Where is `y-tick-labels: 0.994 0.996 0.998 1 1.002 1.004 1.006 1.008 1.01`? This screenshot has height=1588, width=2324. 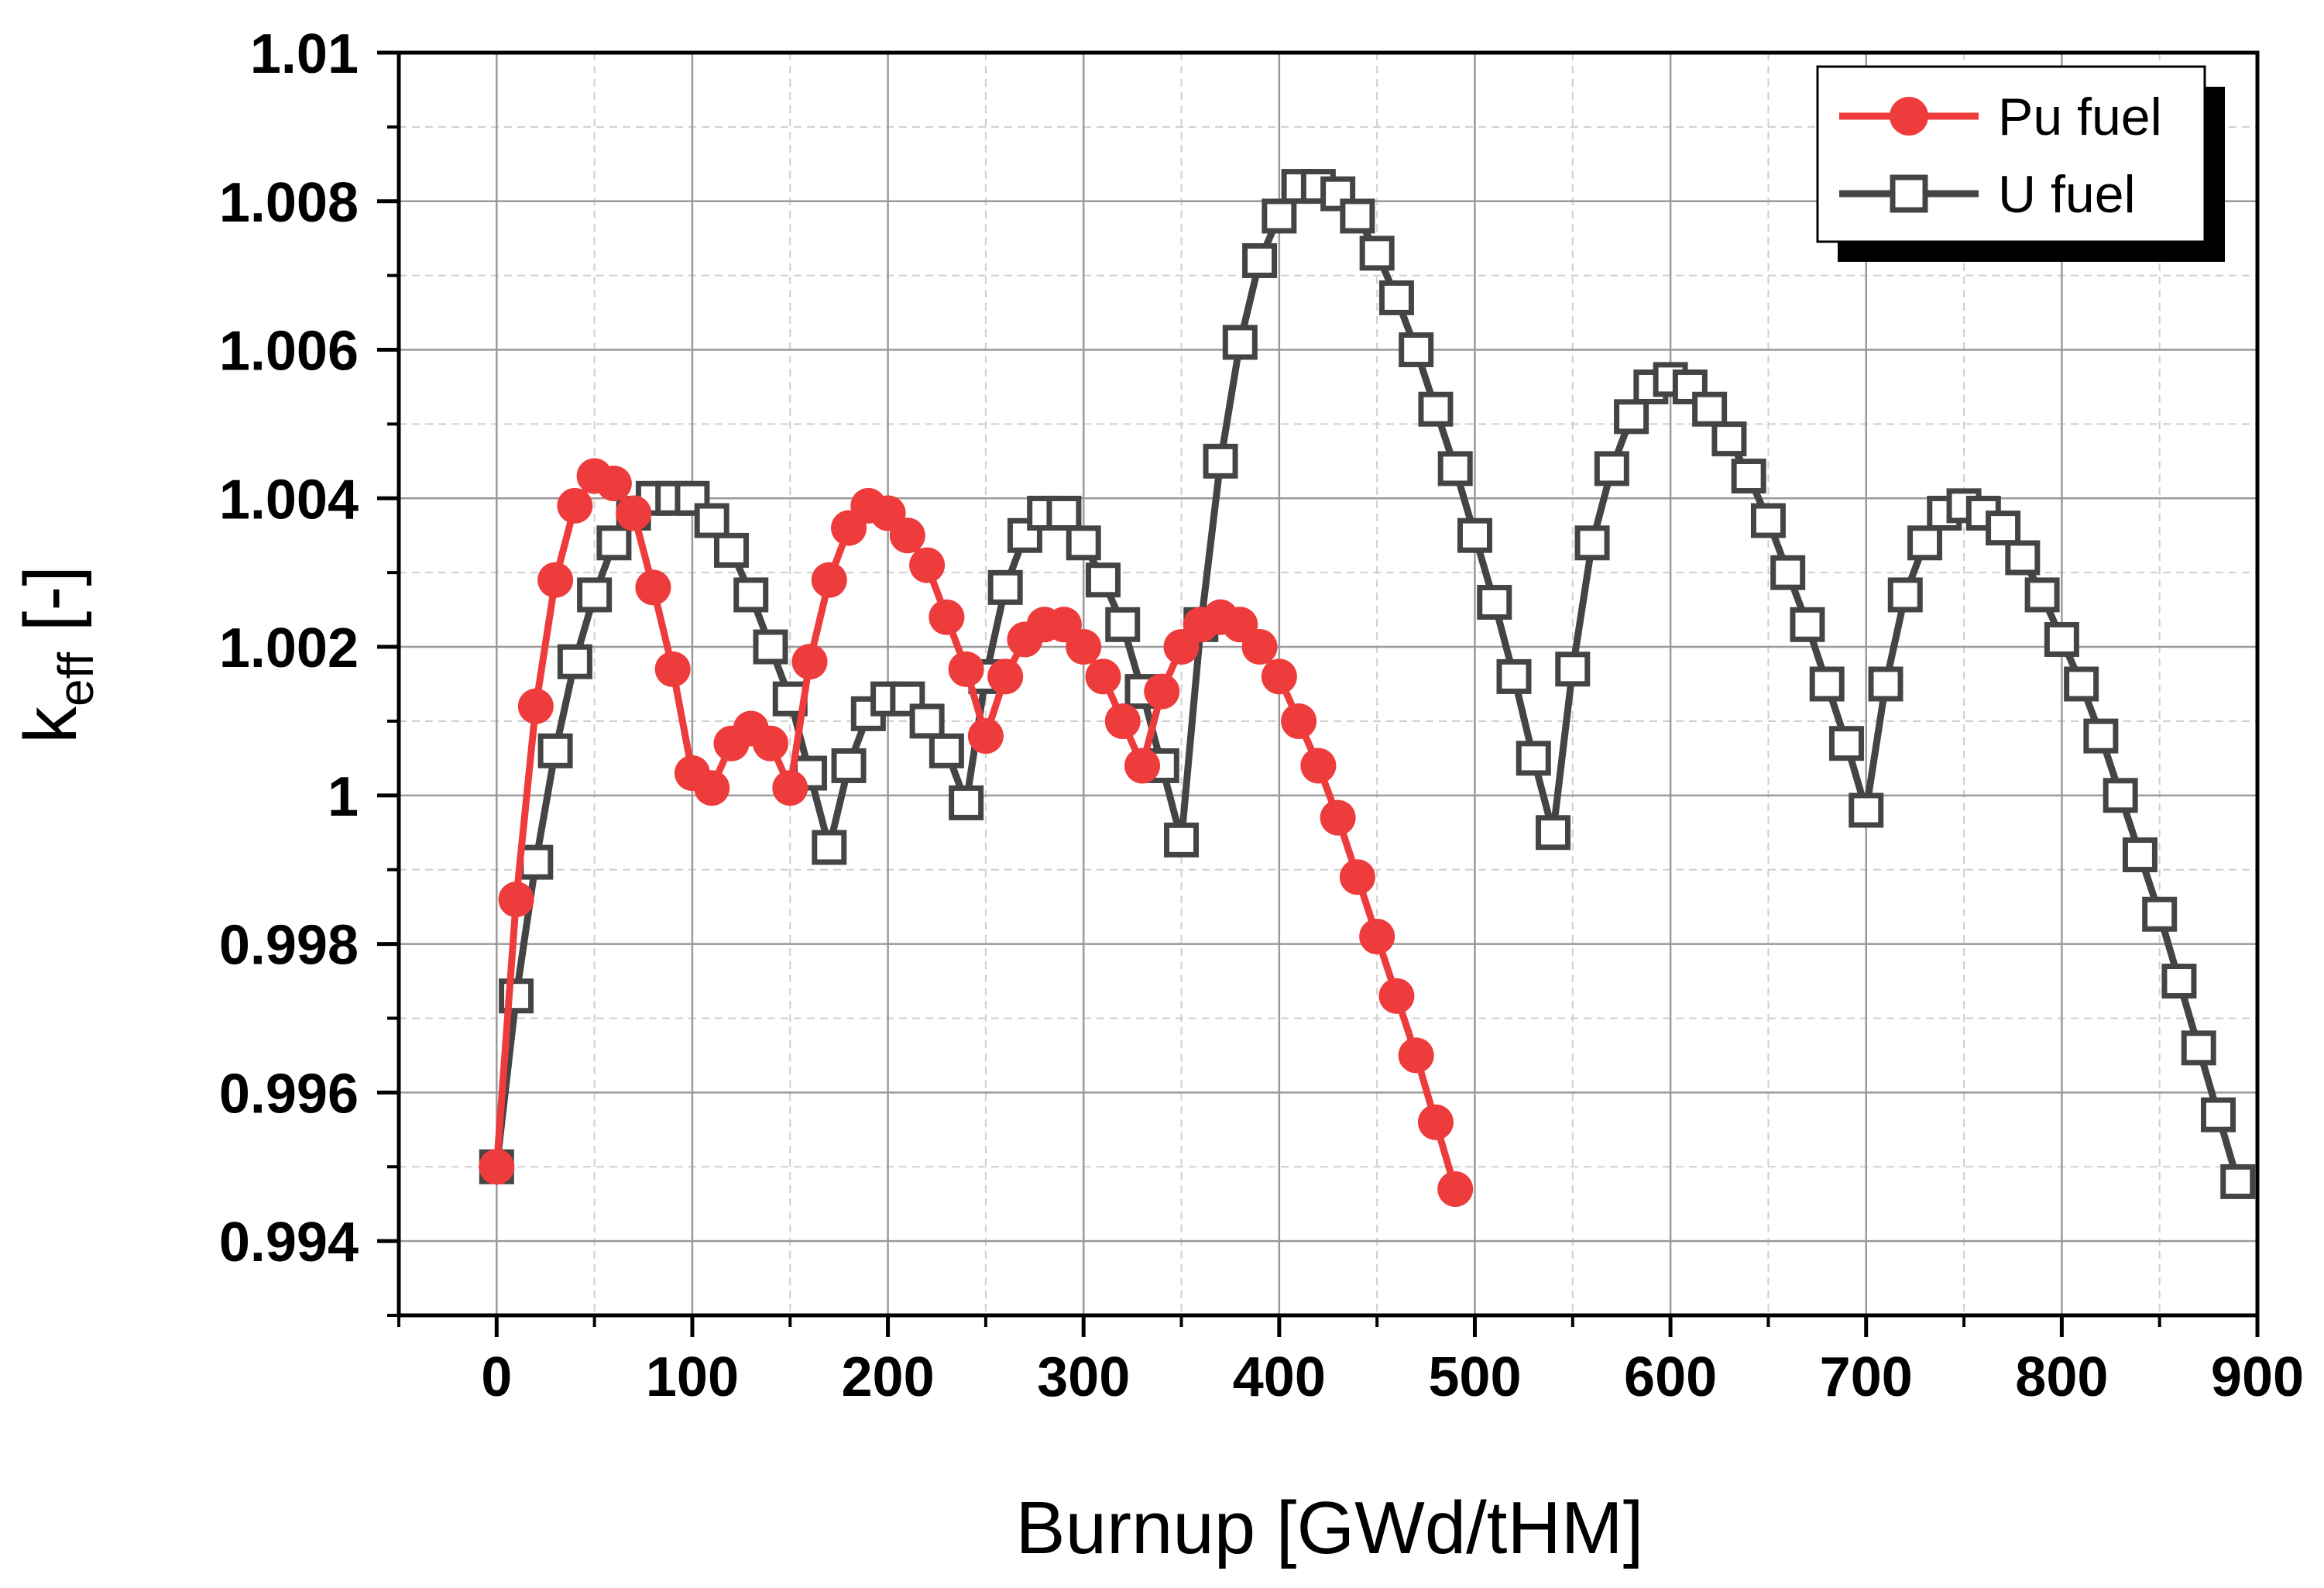 y-tick-labels: 0.994 0.996 0.998 1 1.002 1.004 1.006 1.008 1.01 is located at coordinates (289, 648).